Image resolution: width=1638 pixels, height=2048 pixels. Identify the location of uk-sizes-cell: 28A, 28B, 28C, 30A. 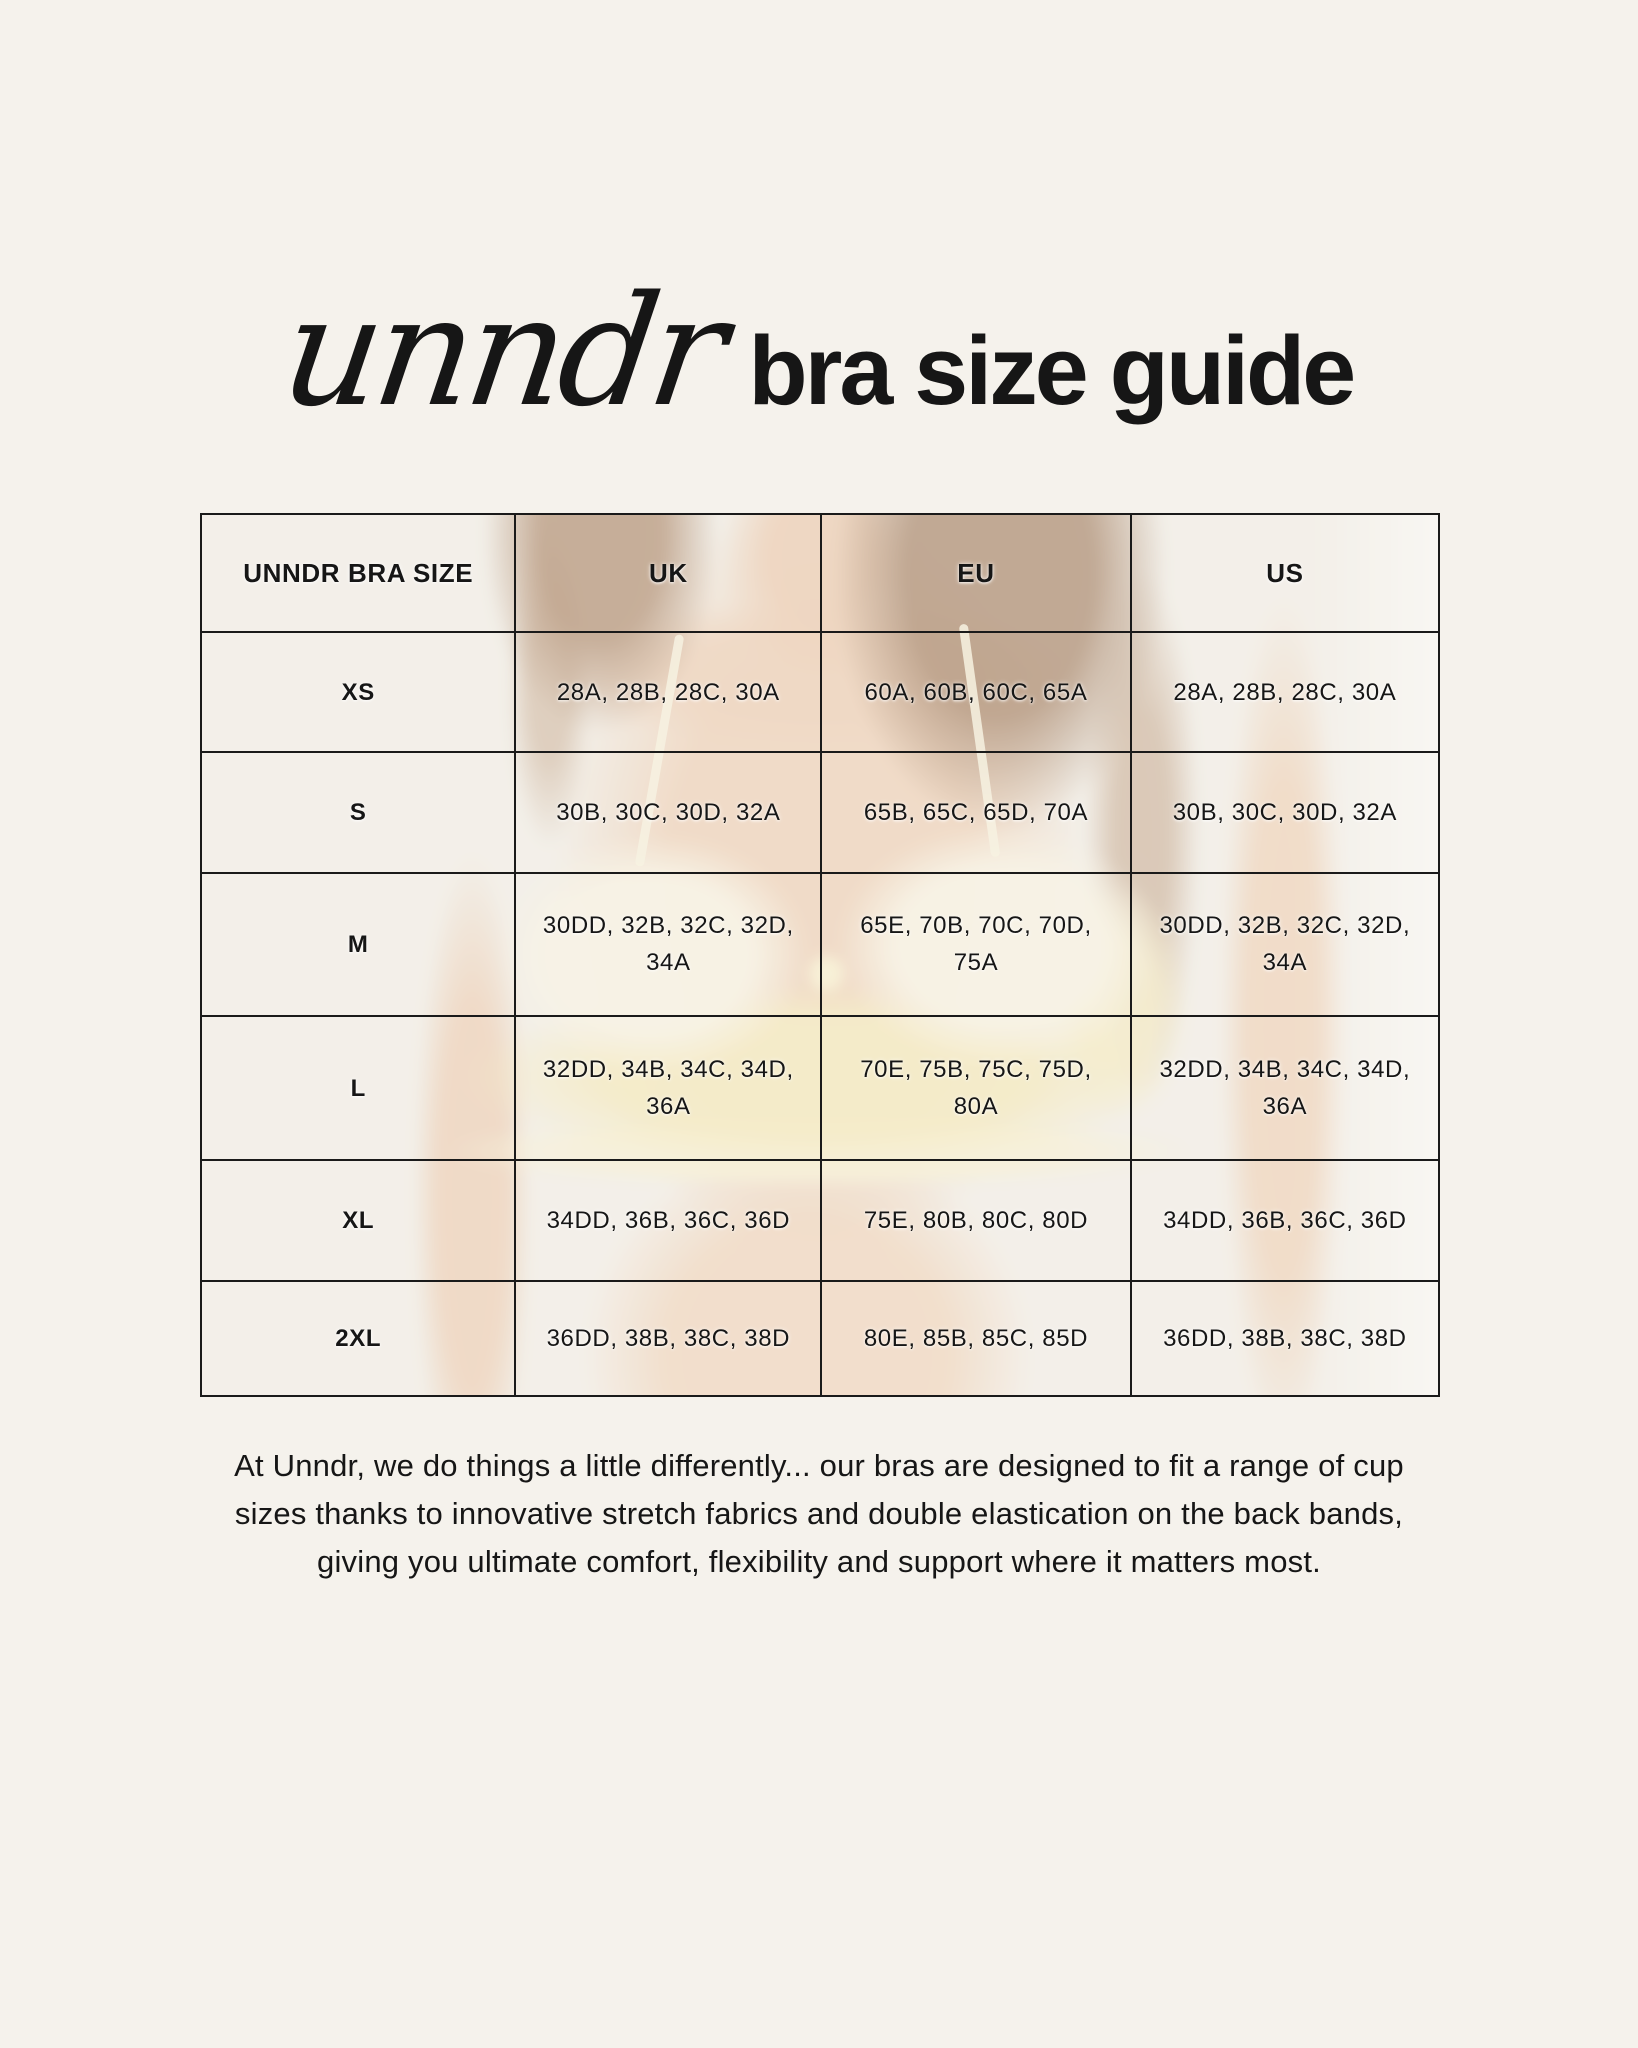
(668, 692).